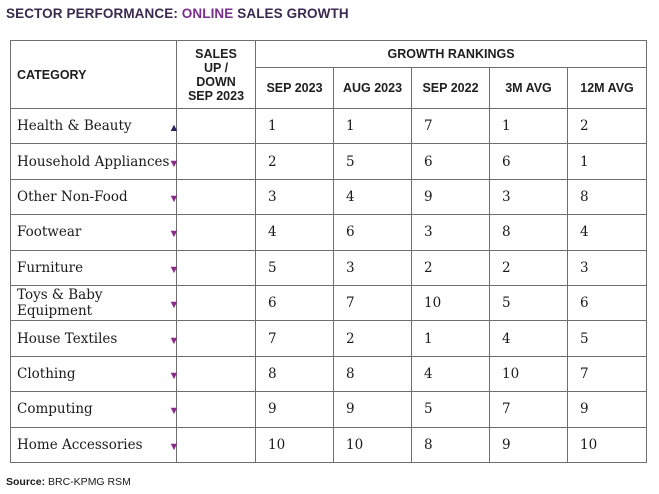  I want to click on triangle-up-icon: ▲, so click(174, 128).